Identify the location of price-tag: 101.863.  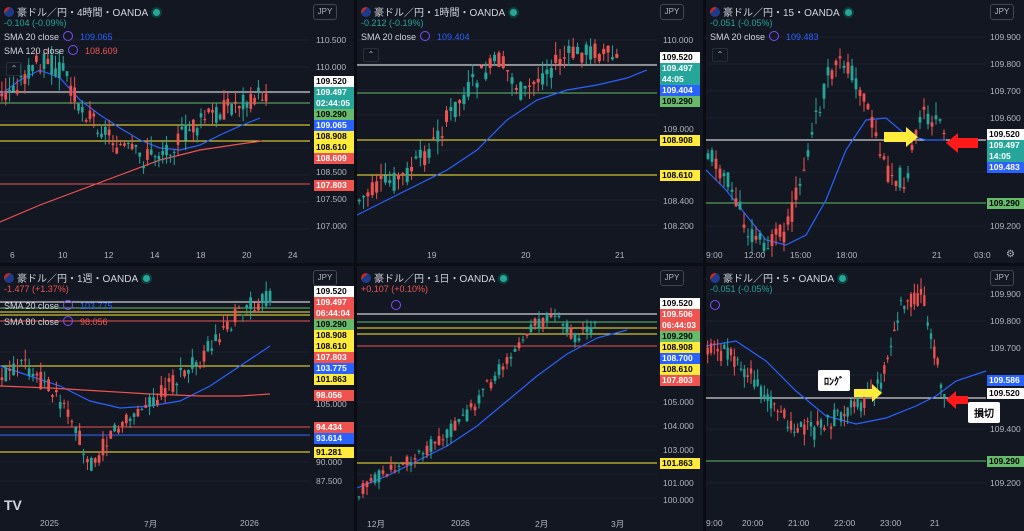
(334, 379).